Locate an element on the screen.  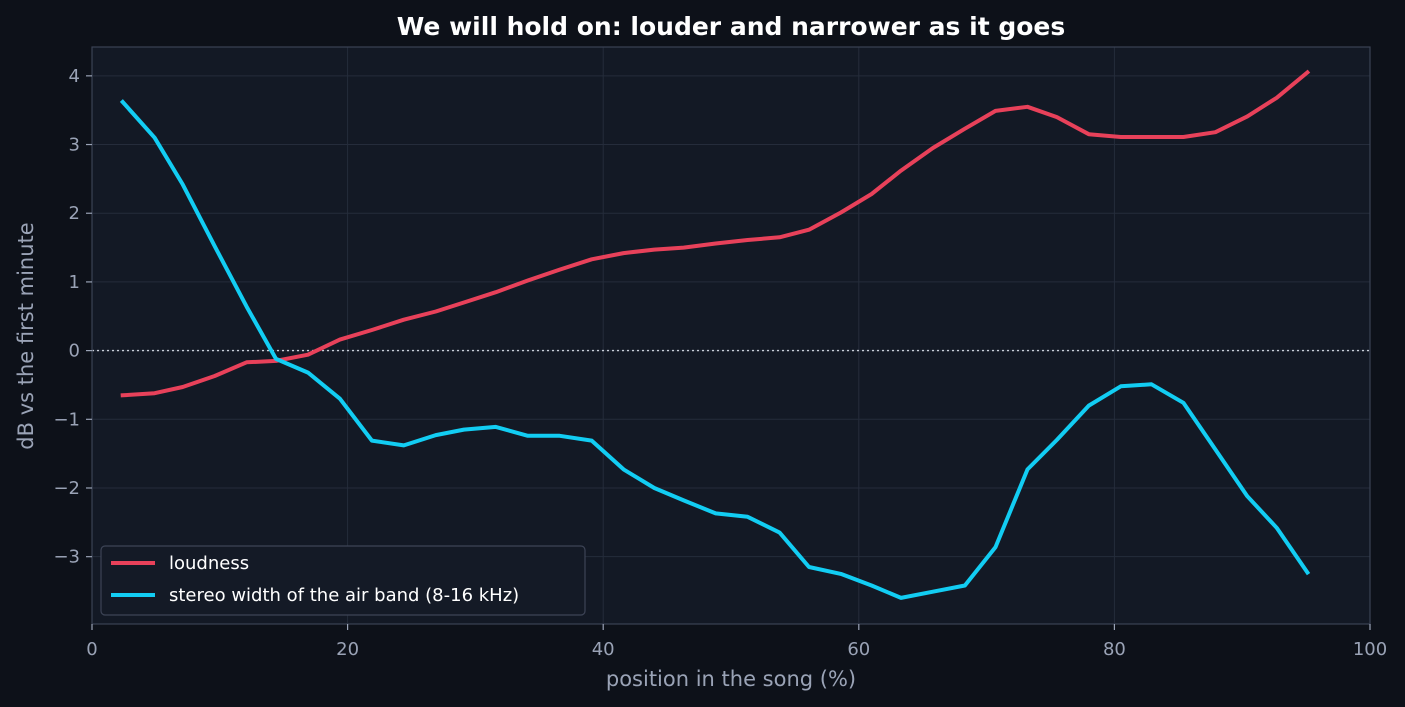
y-tick-label-7: 4 is located at coordinates (74, 76).